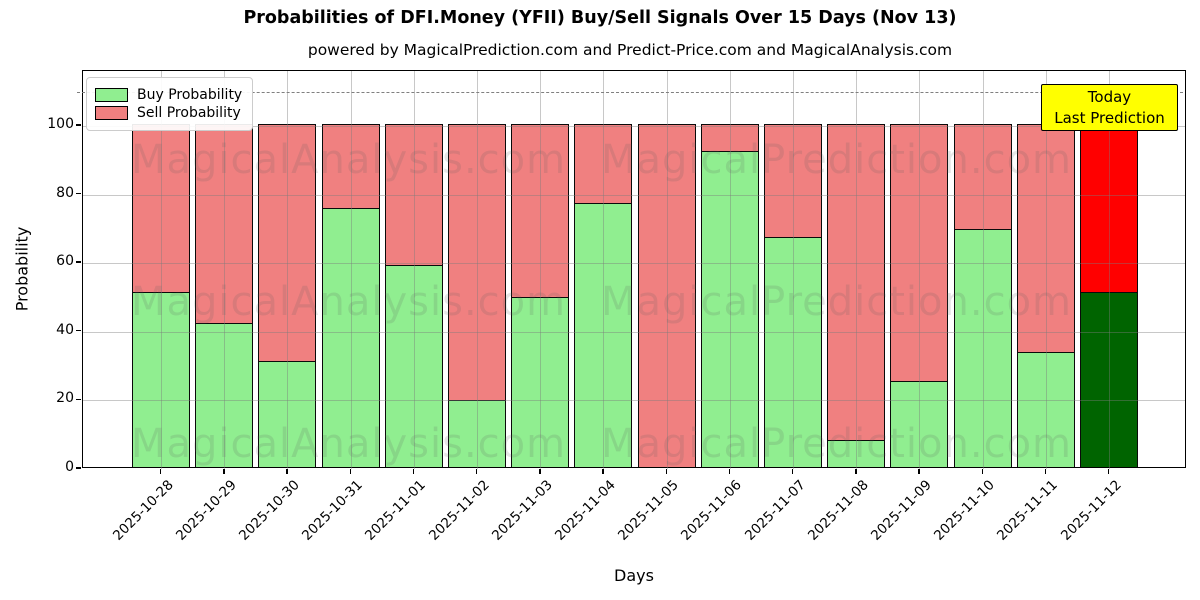 This screenshot has height=600, width=1200. Describe the element at coordinates (143, 510) in the screenshot. I see `x-tick-label: 2025-10-28` at that location.